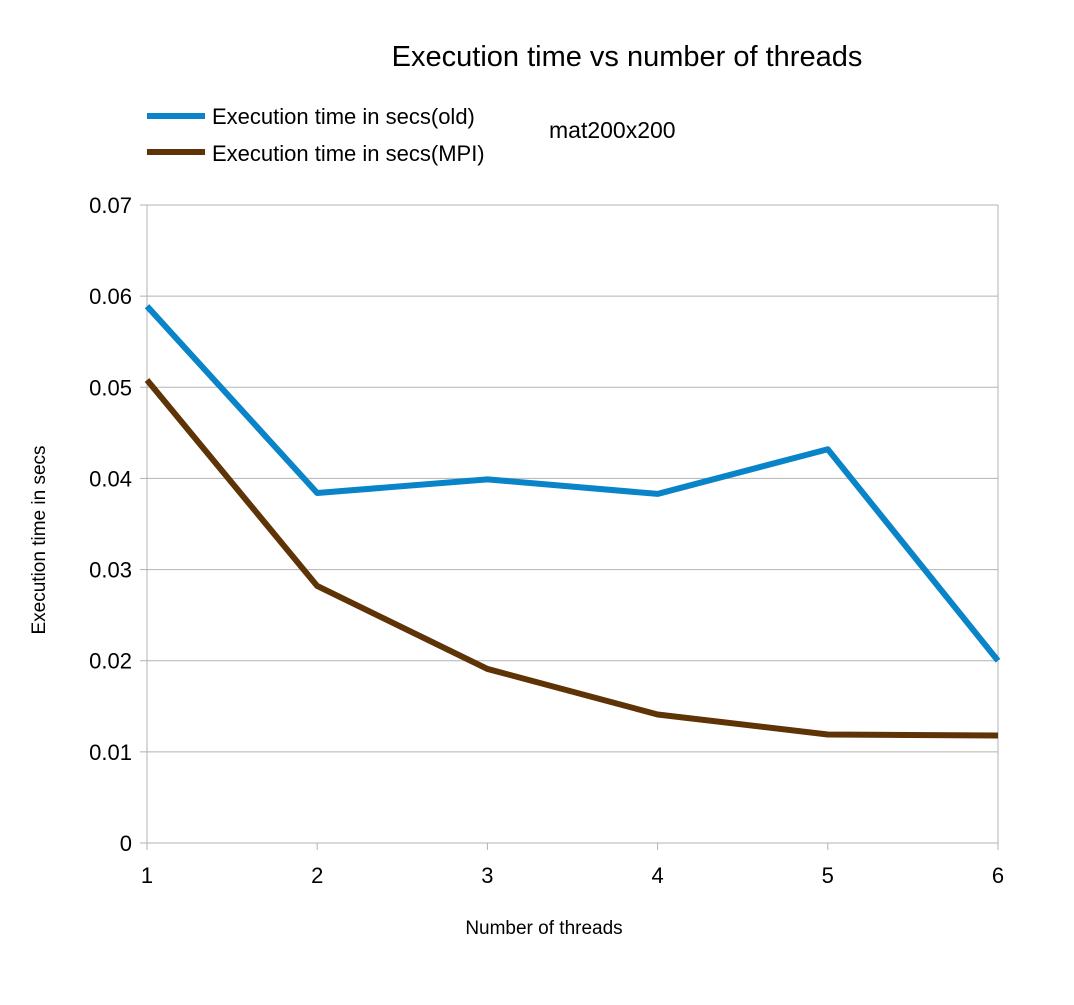 The height and width of the screenshot is (1005, 1074). Describe the element at coordinates (110, 478) in the screenshot. I see `y-tick-label: 0.04` at that location.